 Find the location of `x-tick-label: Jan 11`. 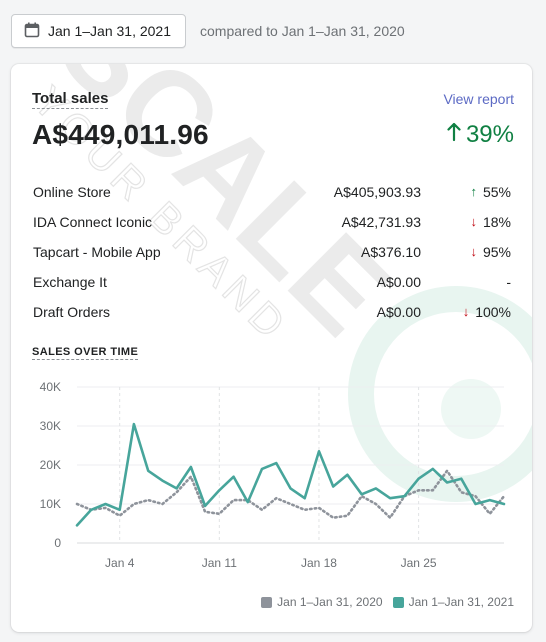

x-tick-label: Jan 11 is located at coordinates (219, 563).